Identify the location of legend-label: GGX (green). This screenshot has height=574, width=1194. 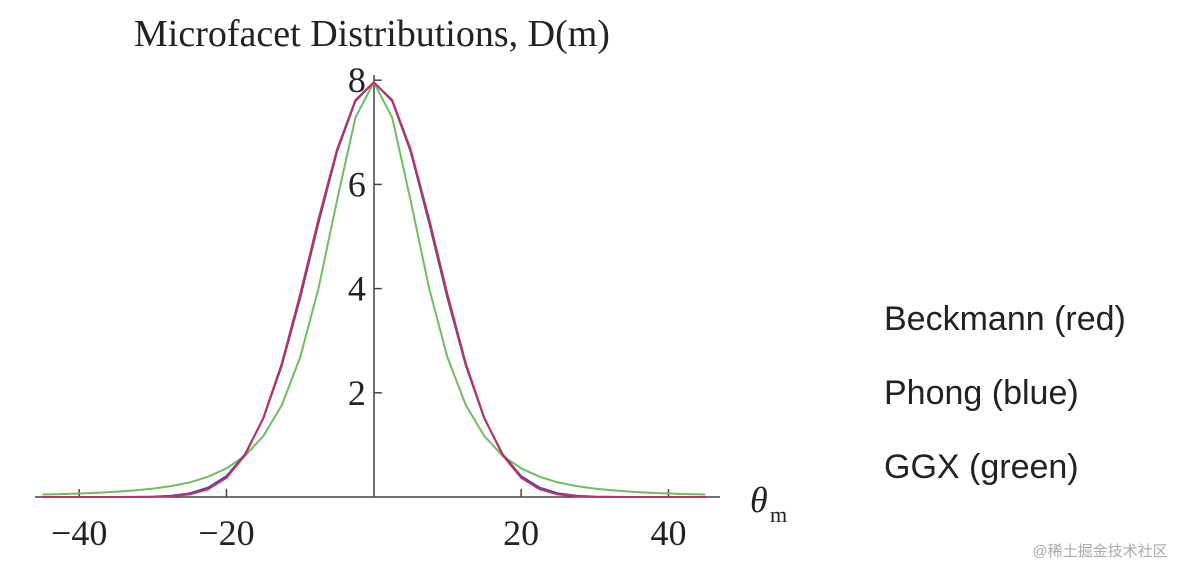
(981, 467).